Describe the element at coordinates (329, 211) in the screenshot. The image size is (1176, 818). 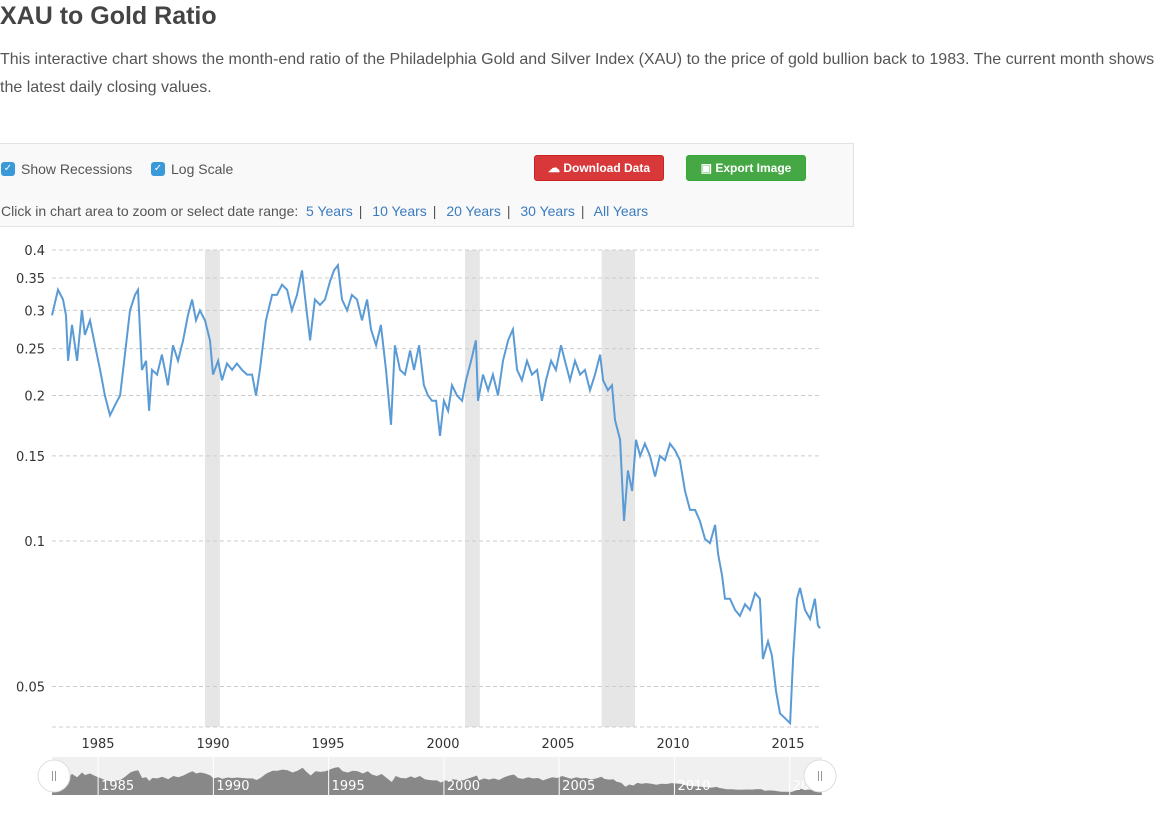
I see `range-5-years: 5 Years` at that location.